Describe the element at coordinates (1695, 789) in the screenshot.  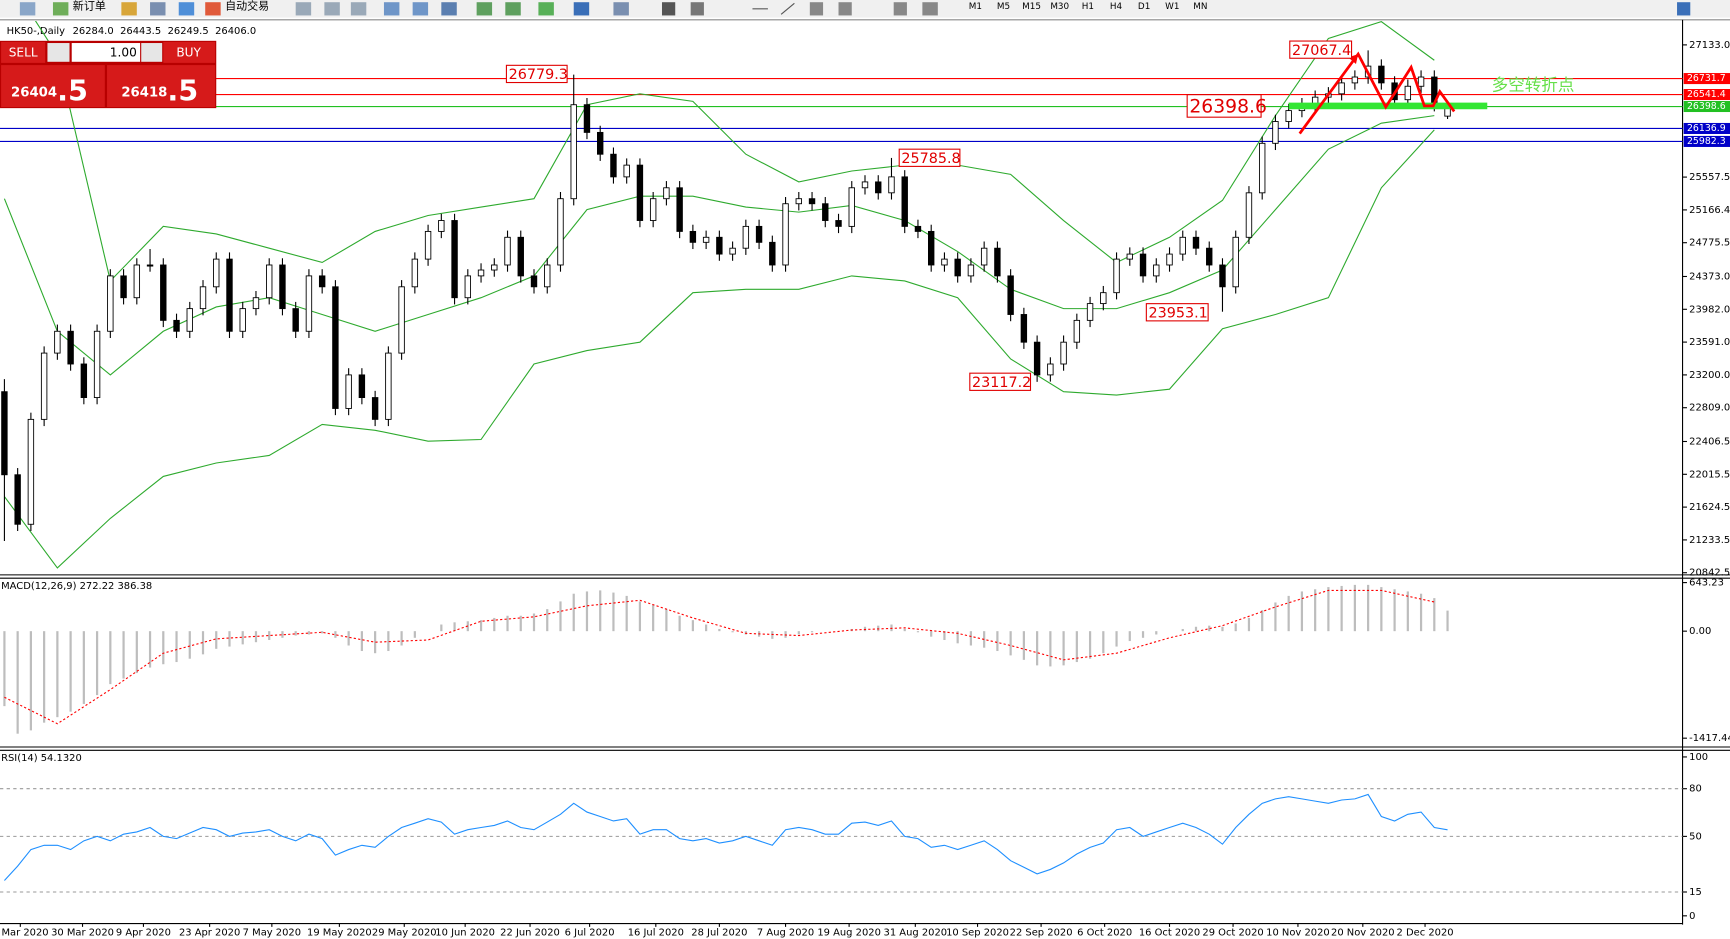
I see `y-tick-label: 80` at that location.